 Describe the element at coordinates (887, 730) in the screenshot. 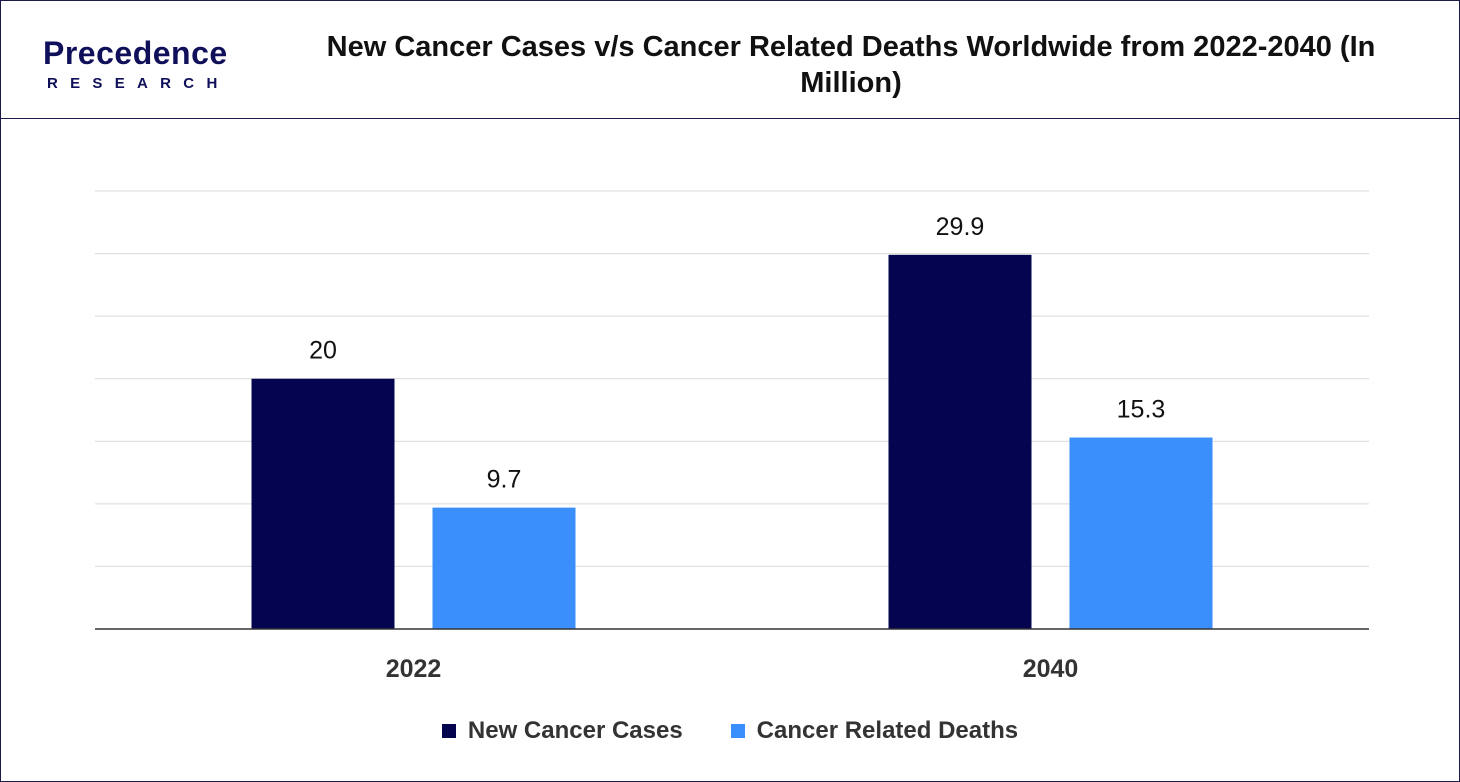

I see `legend-label: Cancer Related Deaths` at that location.